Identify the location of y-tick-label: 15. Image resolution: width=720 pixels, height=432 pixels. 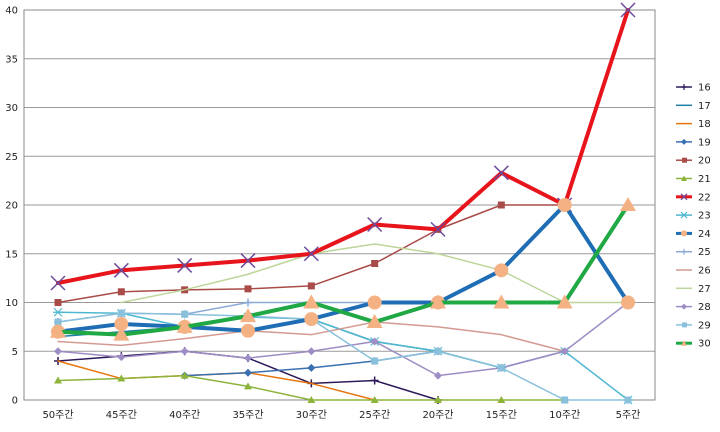
(11, 254).